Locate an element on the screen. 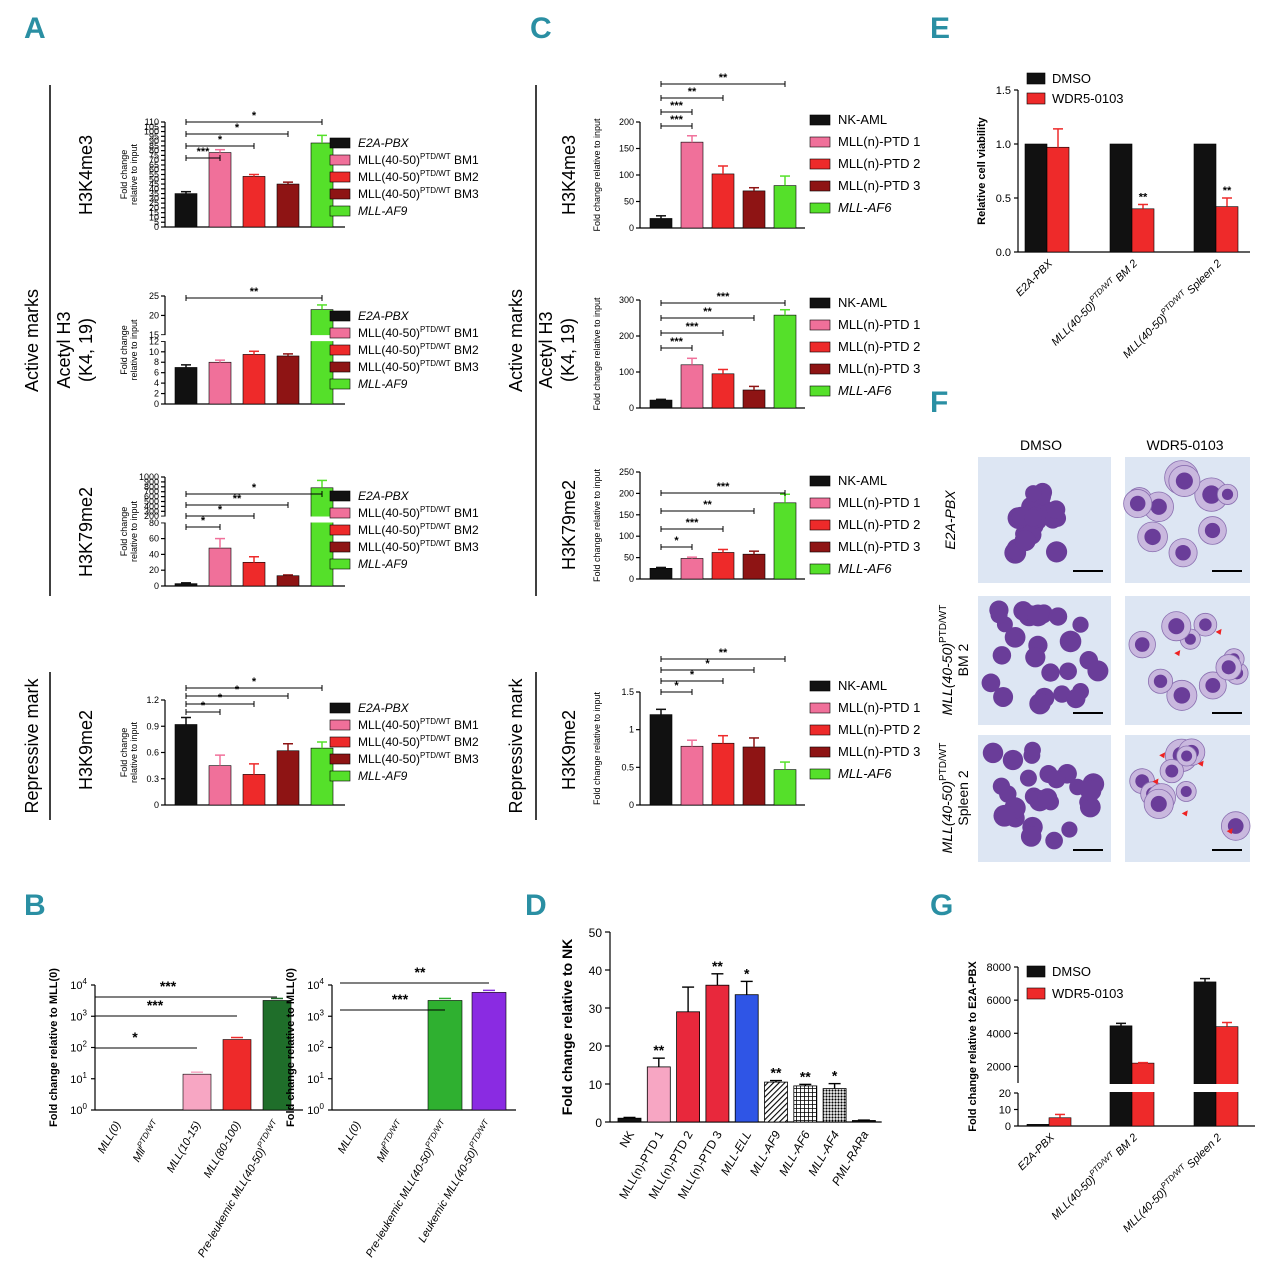 This screenshot has height=1269, width=1280. bar-break is located at coordinates (322, 519).